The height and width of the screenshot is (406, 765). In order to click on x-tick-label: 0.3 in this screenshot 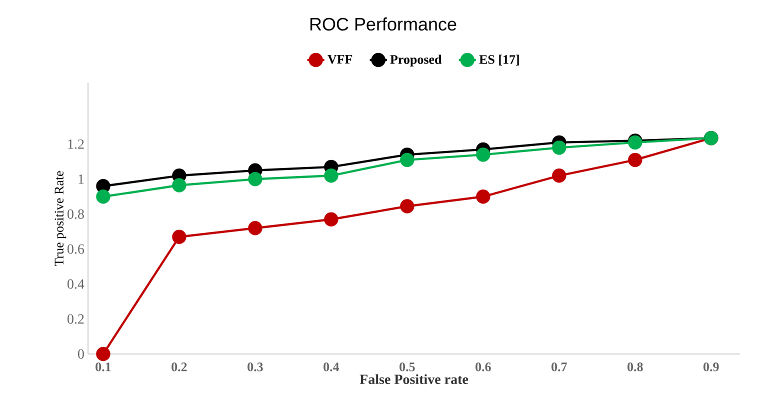, I will do `click(255, 367)`.